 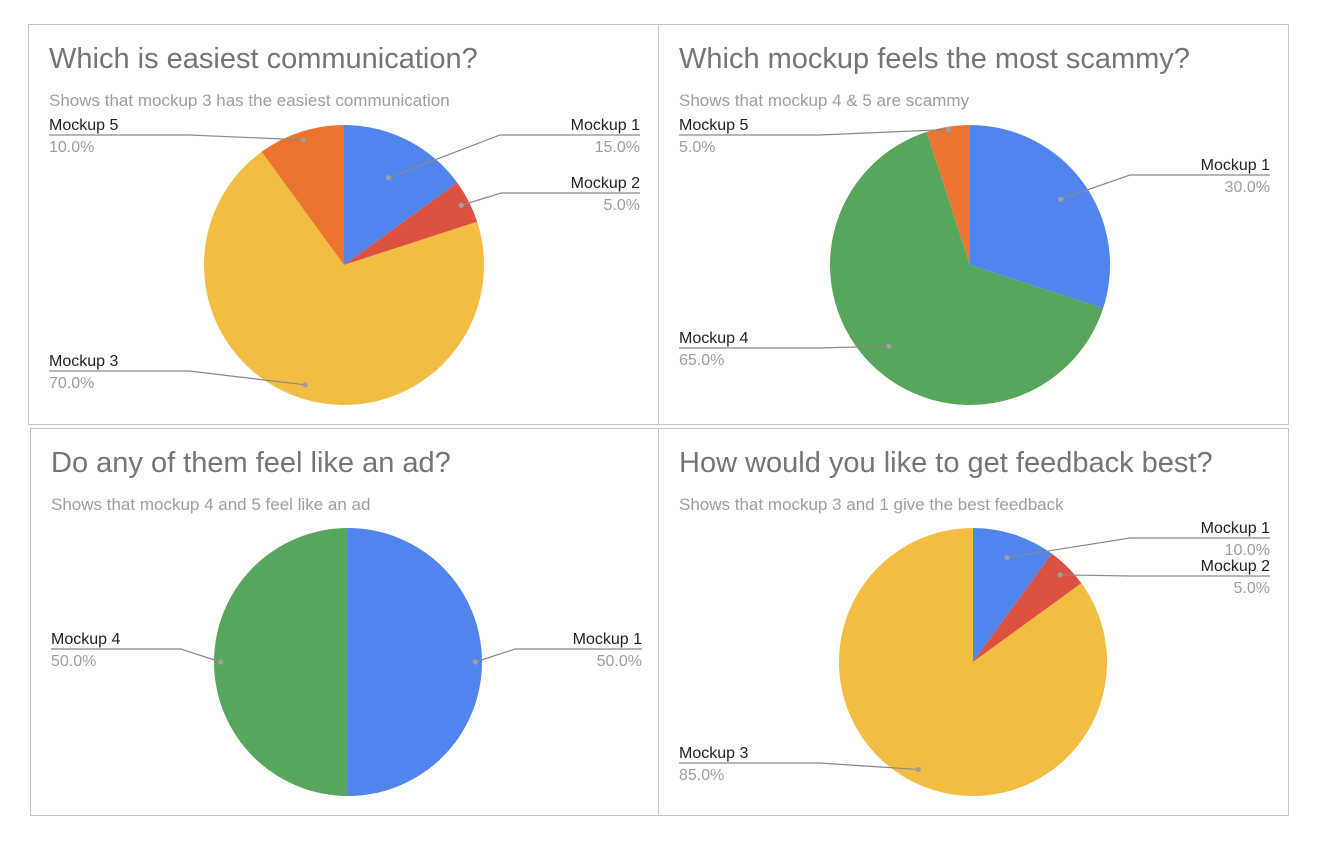 What do you see at coordinates (934, 59) in the screenshot?
I see `chart-title: Which mockup feels the most scammy?` at bounding box center [934, 59].